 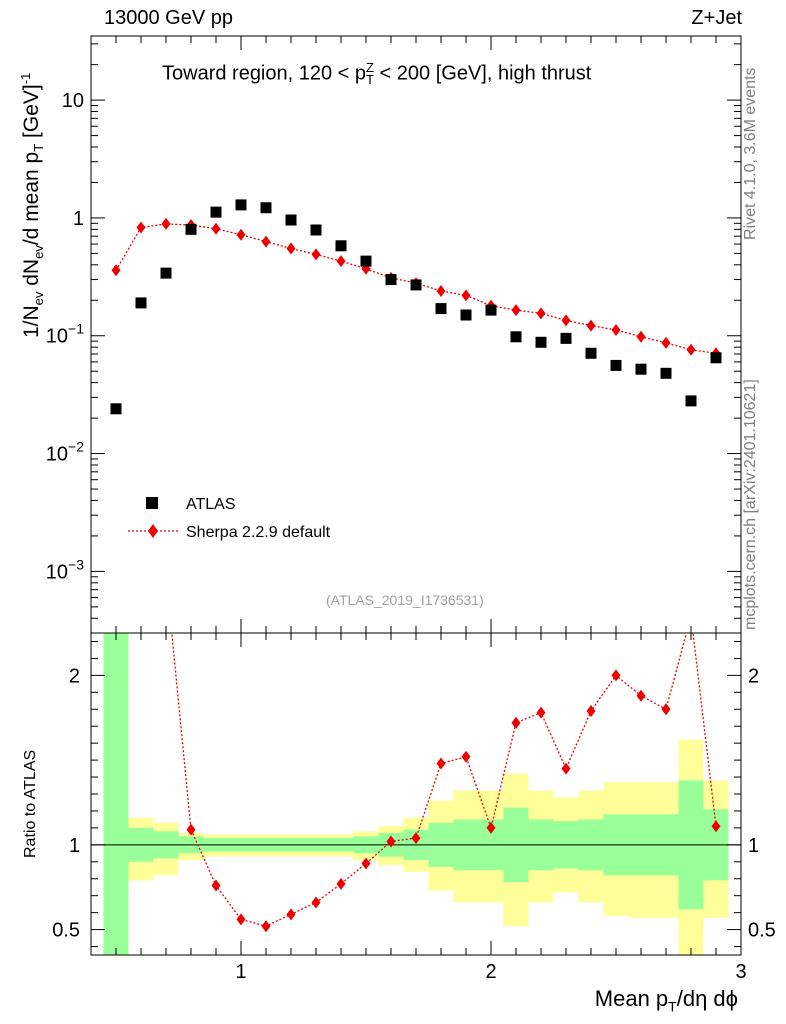 What do you see at coordinates (30, 803) in the screenshot?
I see `ratio-y-axis-label: Ratio to ATLAS` at bounding box center [30, 803].